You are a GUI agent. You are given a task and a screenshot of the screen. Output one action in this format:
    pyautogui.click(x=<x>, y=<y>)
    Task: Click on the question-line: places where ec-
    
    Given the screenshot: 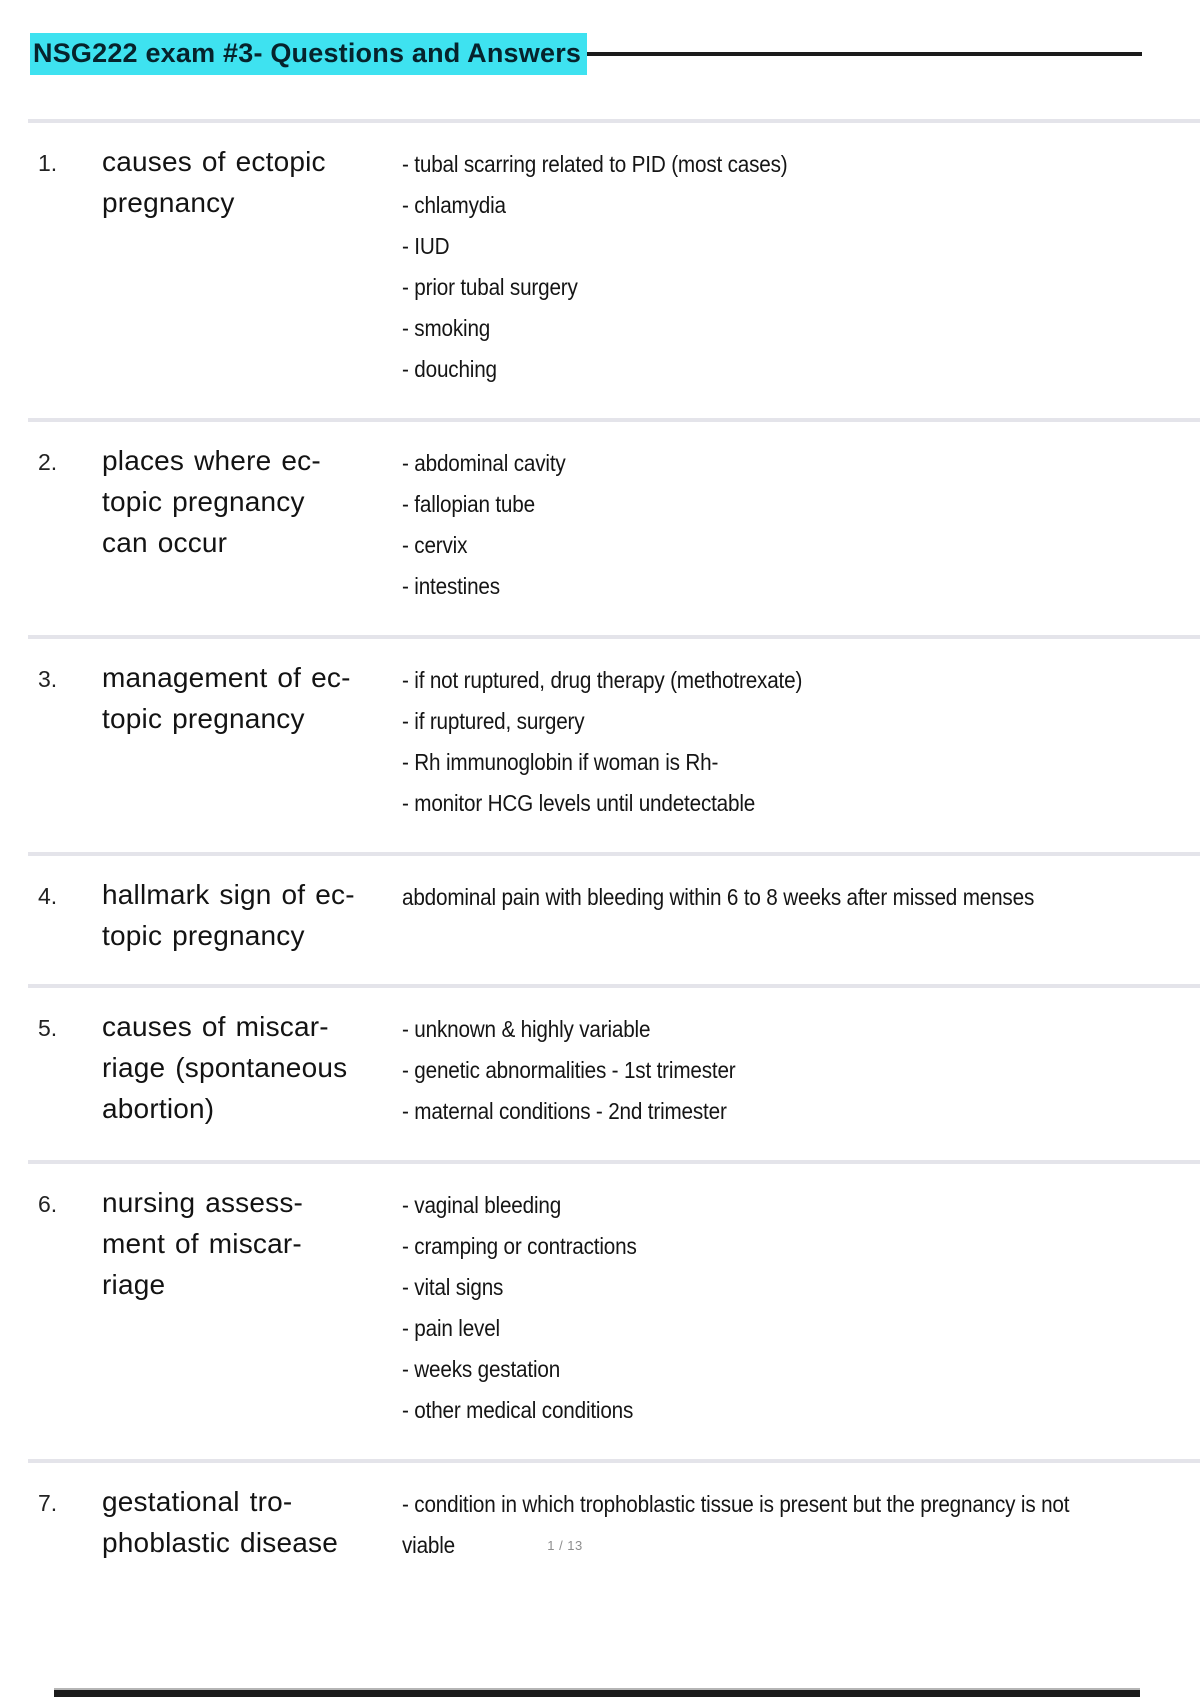 What is the action you would take?
    pyautogui.click(x=211, y=460)
    